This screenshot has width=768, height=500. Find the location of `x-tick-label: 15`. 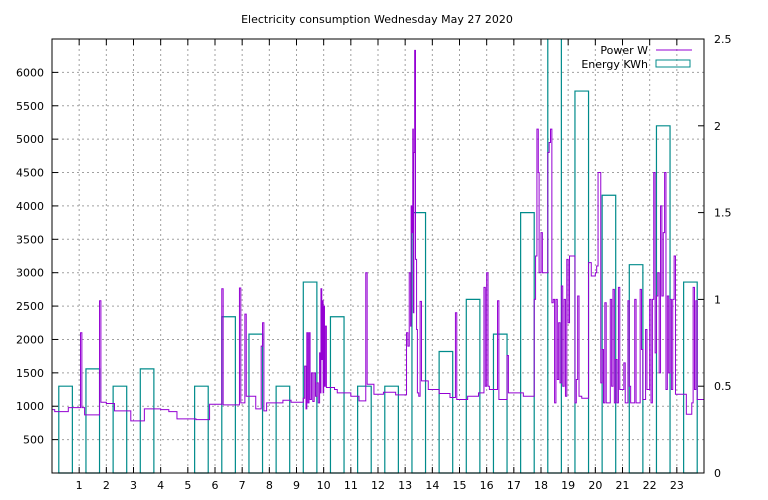

x-tick-label: 15 is located at coordinates (460, 485).